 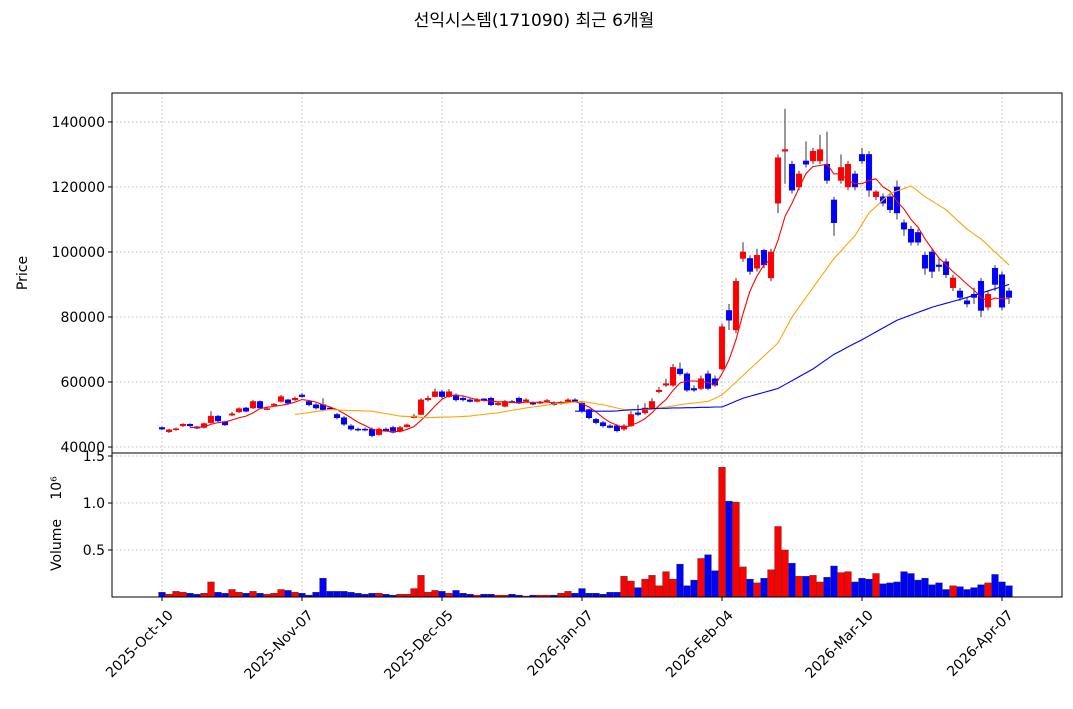 What do you see at coordinates (839, 644) in the screenshot?
I see `x-tick-label: 2026-Mar-10` at bounding box center [839, 644].